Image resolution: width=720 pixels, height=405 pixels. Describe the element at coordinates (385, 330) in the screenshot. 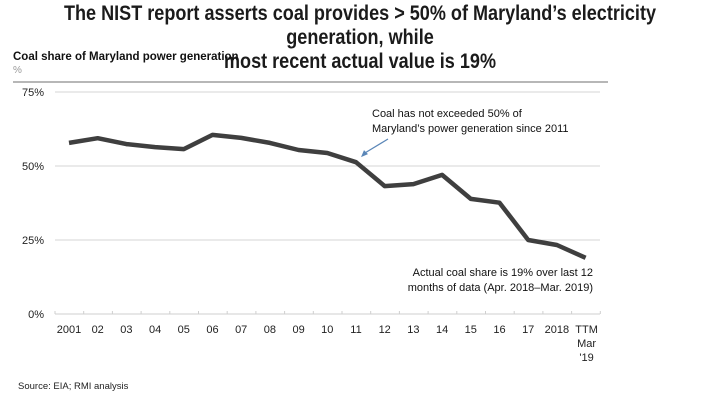

I see `x-tick-label: 12` at that location.